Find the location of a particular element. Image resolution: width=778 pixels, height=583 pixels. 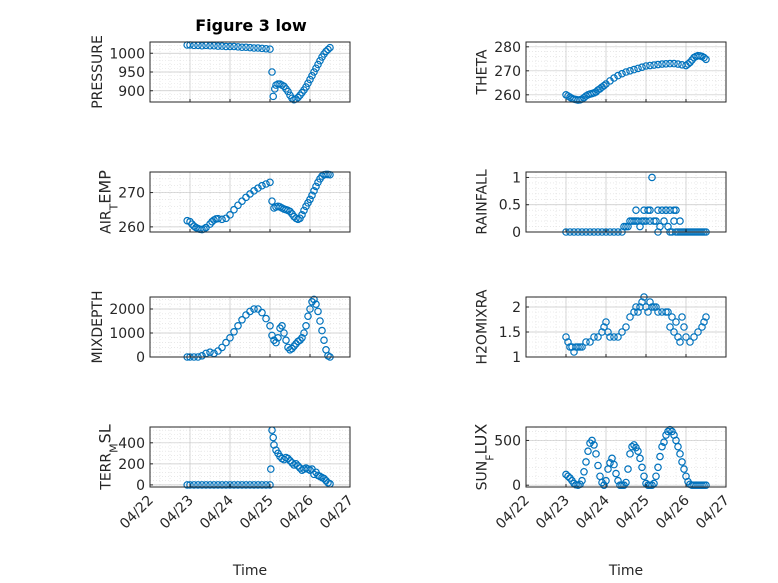

y-axis-label: THETA is located at coordinates (483, 72).